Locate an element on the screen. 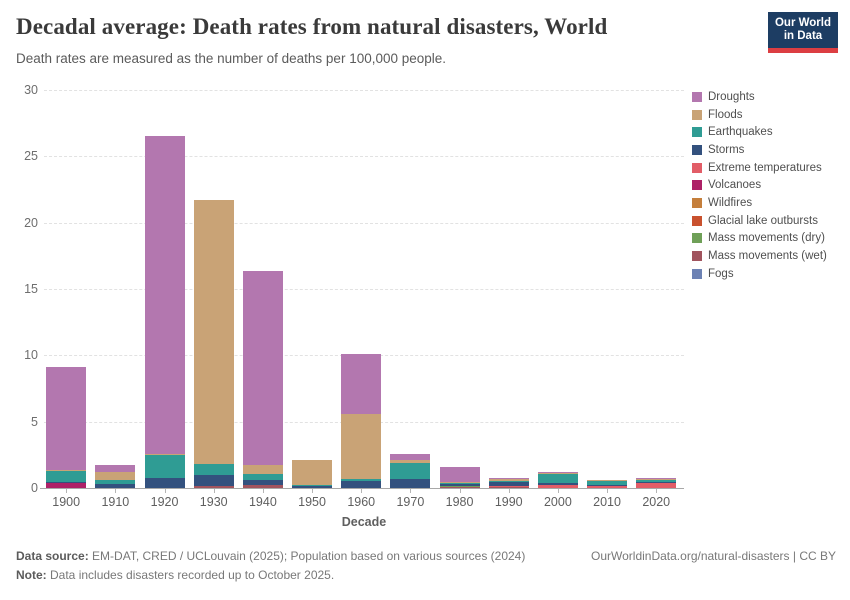  gridline is located at coordinates (364, 289).